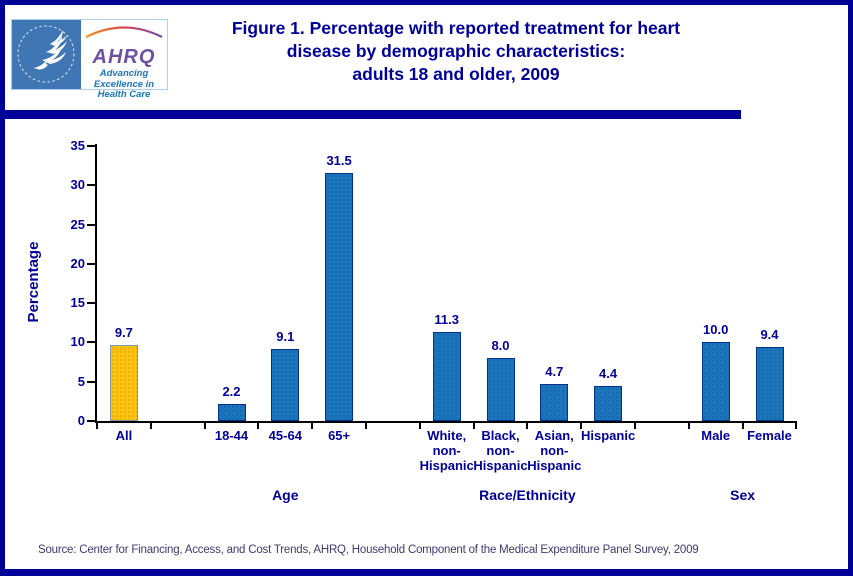 The width and height of the screenshot is (853, 576). Describe the element at coordinates (124, 57) in the screenshot. I see `ahrq-acronym: AHRQ` at that location.